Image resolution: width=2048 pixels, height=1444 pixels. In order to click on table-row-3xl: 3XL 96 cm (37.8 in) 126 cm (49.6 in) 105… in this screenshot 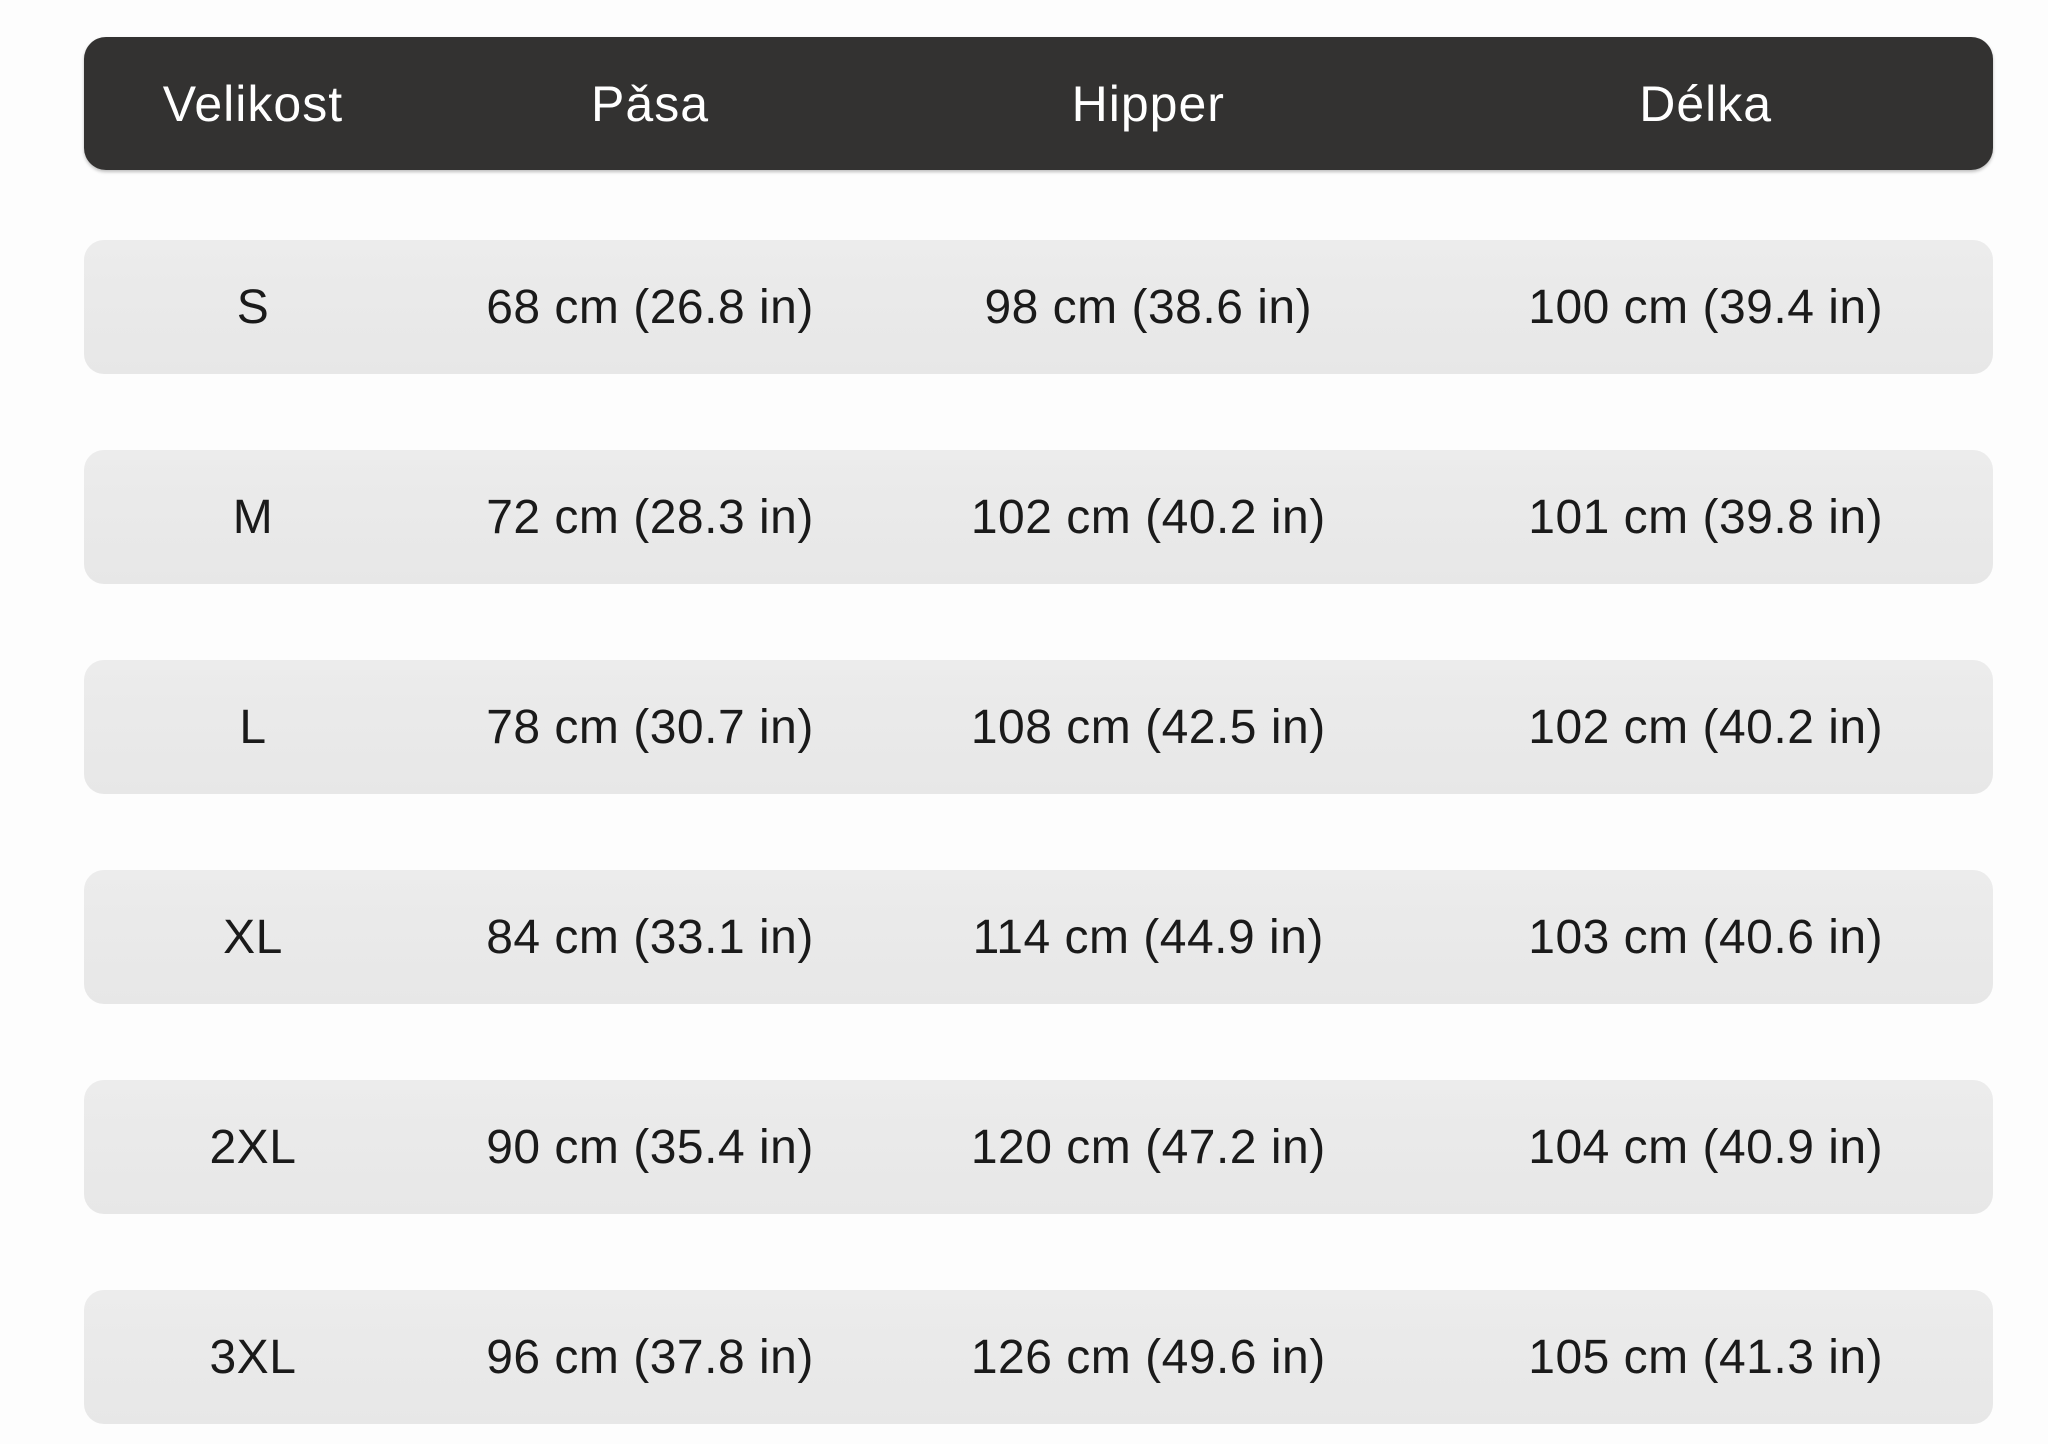, I will do `click(1038, 1357)`.